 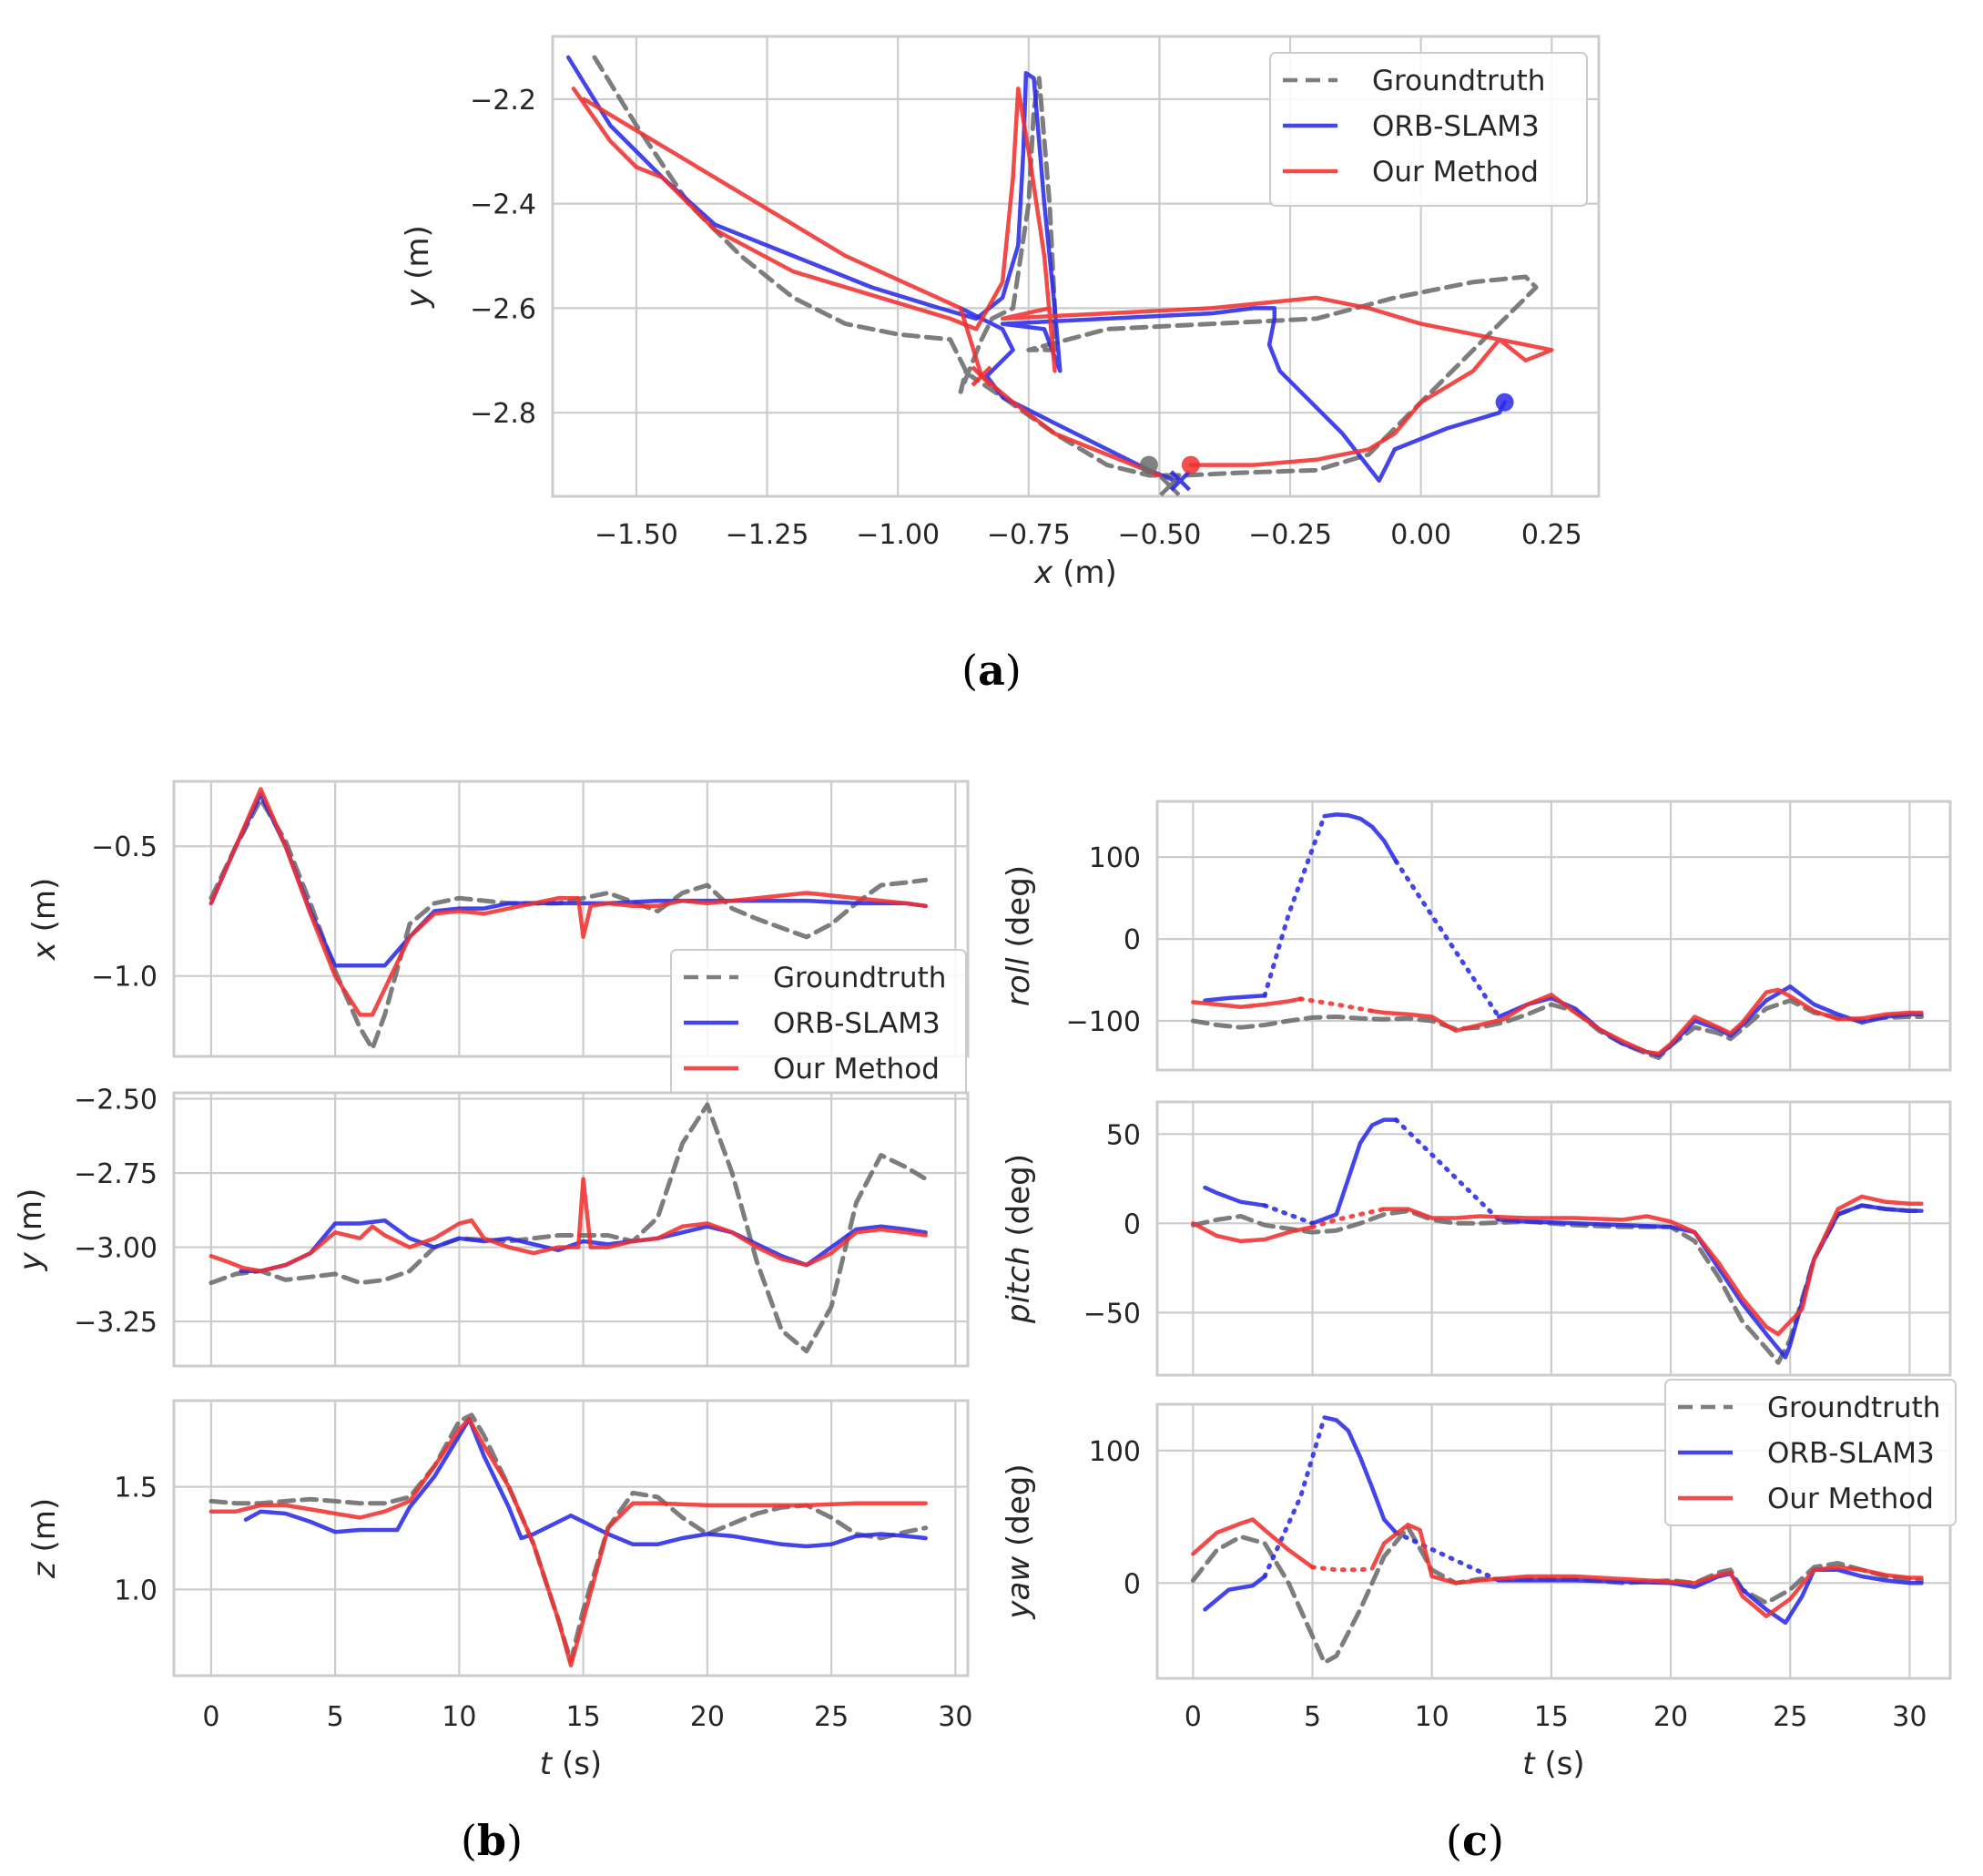 What do you see at coordinates (491, 1840) in the screenshot?
I see `panel-letter-b: b` at bounding box center [491, 1840].